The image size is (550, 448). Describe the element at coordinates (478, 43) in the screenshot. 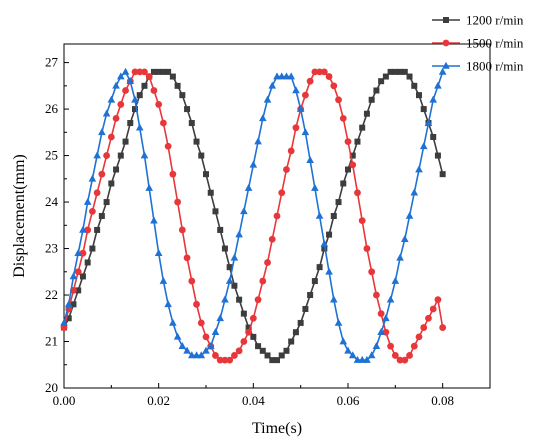

I see `legend: 1200 r/min 1500 r/min 1800 r/min` at that location.